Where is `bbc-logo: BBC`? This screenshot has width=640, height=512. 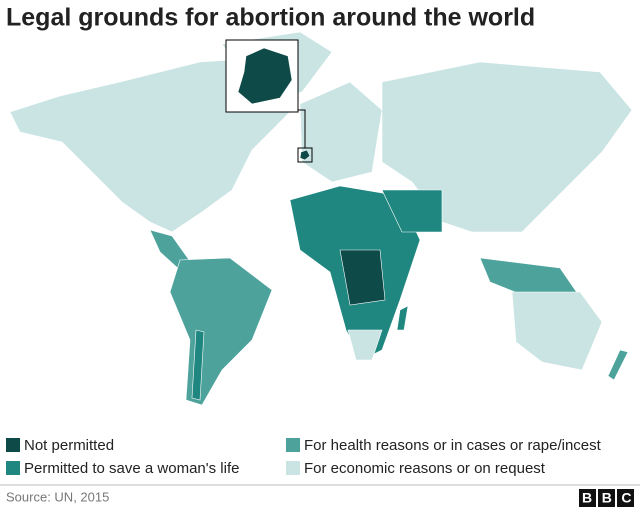 bbc-logo: BBC is located at coordinates (609, 498).